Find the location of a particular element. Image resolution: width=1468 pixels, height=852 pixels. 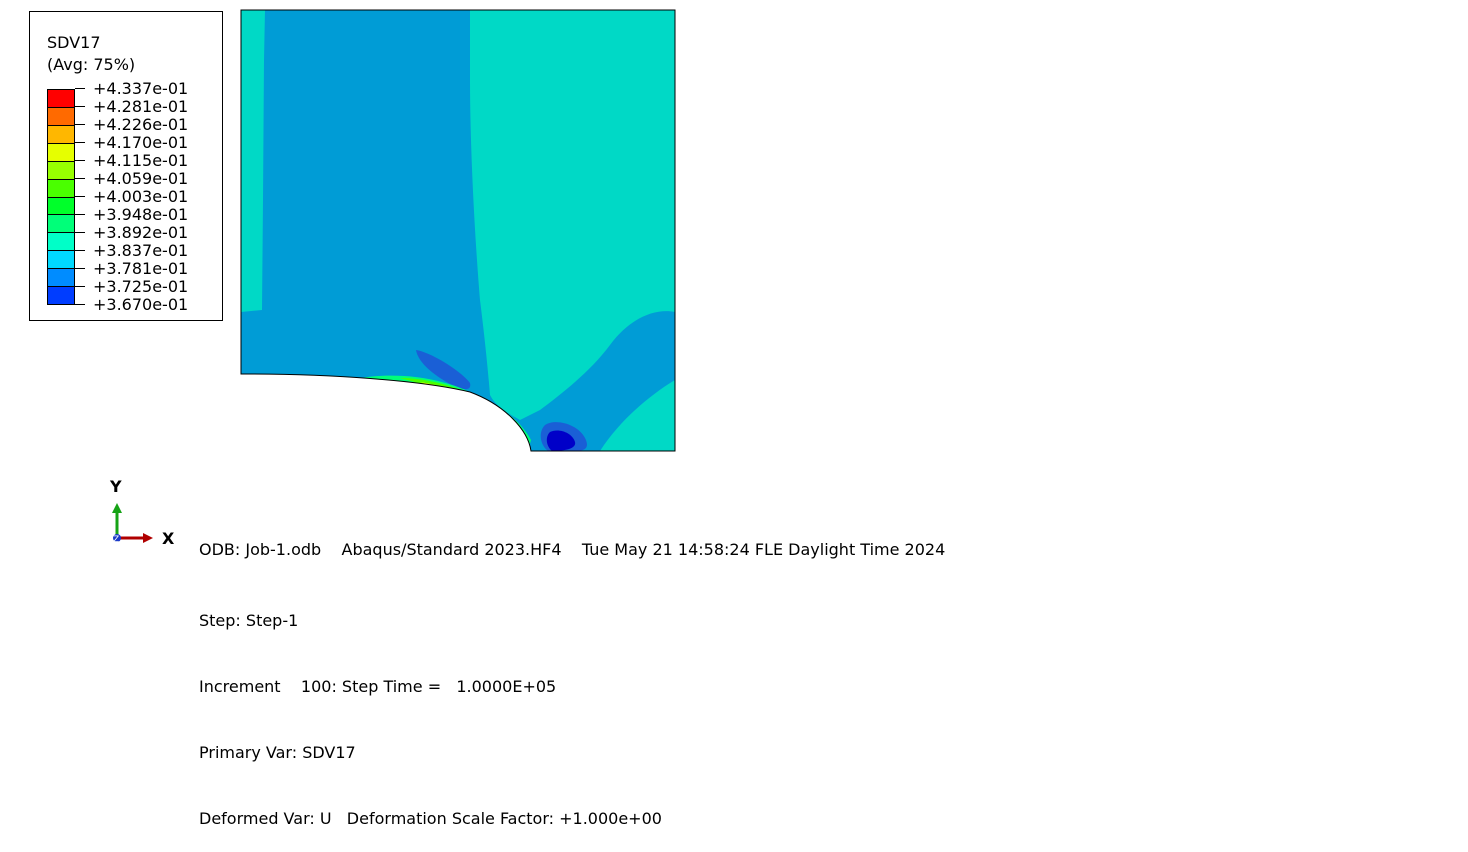

legend-tick-label: +3.725e-01 is located at coordinates (131, 287).